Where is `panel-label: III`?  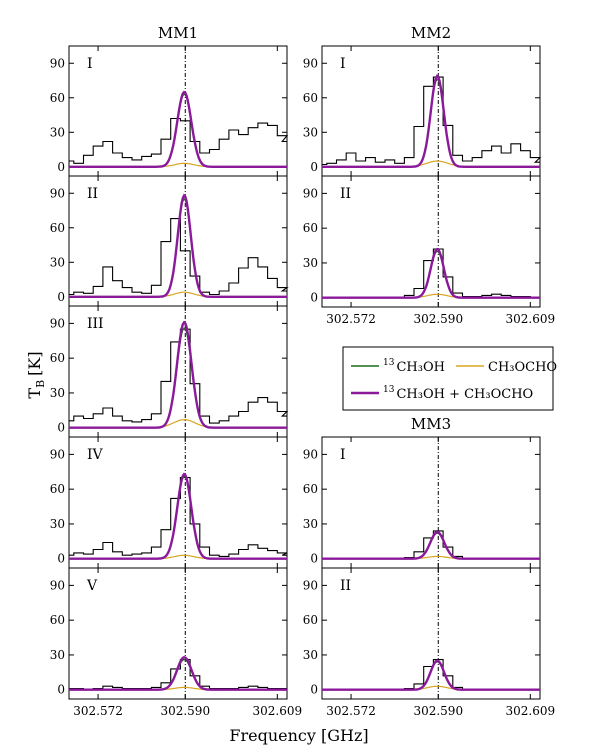
panel-label: III is located at coordinates (95, 324).